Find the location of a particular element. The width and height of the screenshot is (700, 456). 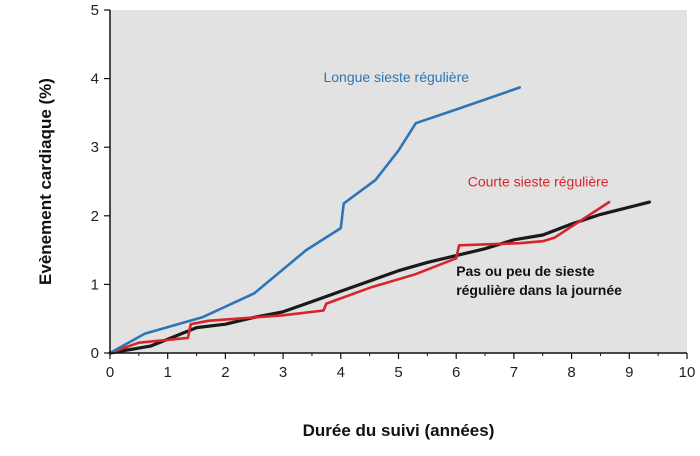

x-tick-label: 5 is located at coordinates (398, 372).